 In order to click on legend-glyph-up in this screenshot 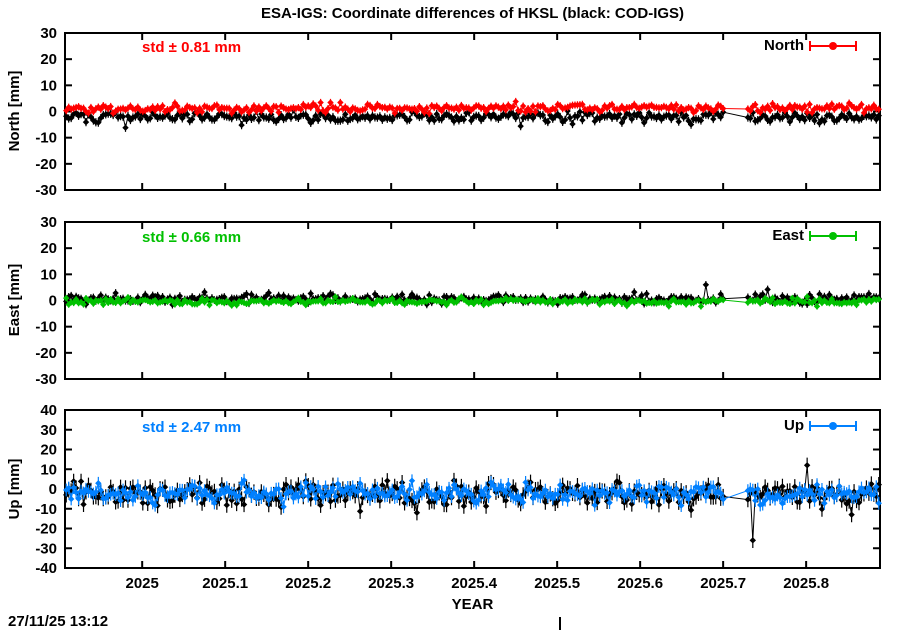, I will do `click(833, 426)`.